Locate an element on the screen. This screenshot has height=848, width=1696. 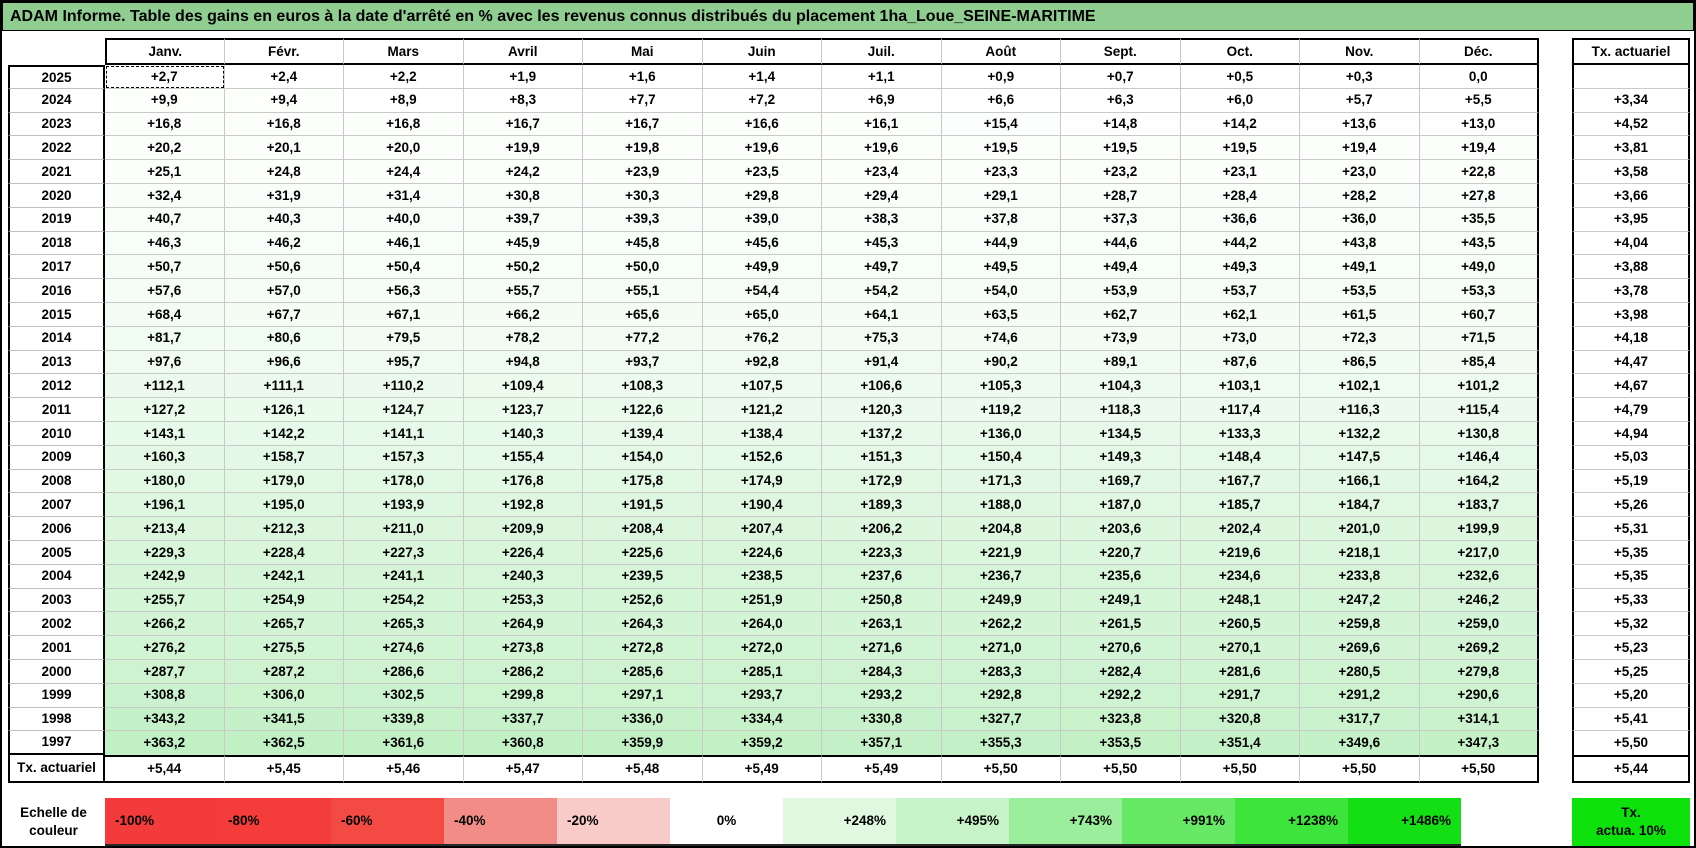
gain-cell: +71,5 is located at coordinates (1479, 338).